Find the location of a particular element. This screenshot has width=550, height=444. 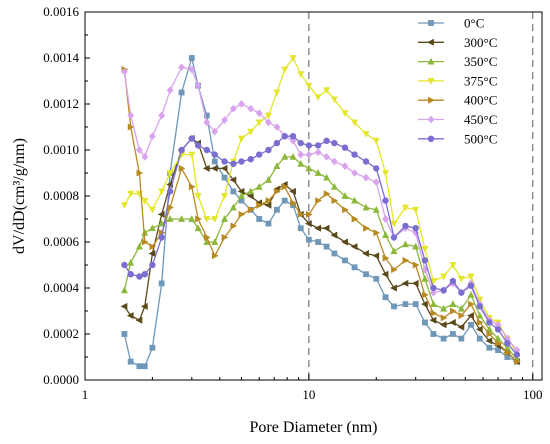

legend-marker is located at coordinates (430, 42).